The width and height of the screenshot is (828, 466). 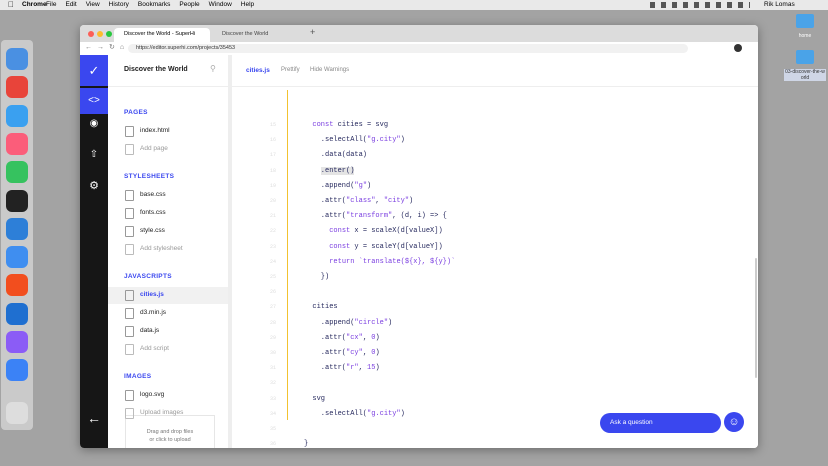 What do you see at coordinates (313, 32) in the screenshot?
I see `new-tab: +` at bounding box center [313, 32].